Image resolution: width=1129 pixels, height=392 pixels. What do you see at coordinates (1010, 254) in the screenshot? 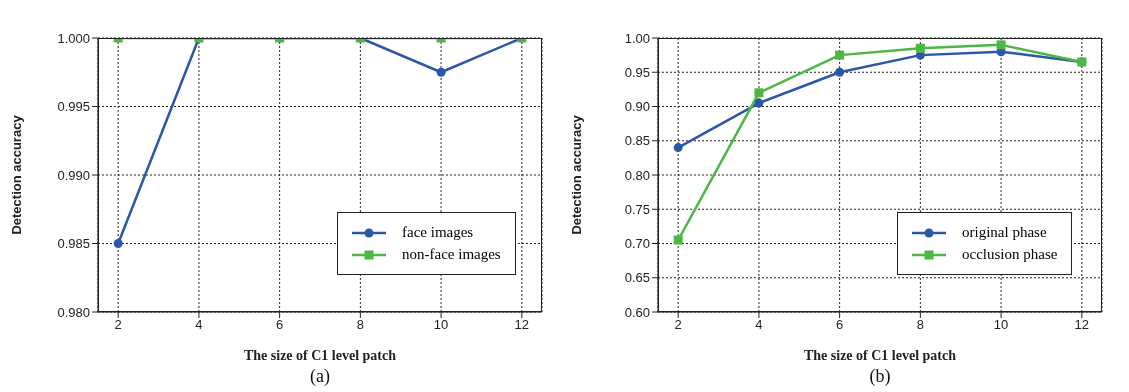
I see `legend-label: occlusion phase` at bounding box center [1010, 254].